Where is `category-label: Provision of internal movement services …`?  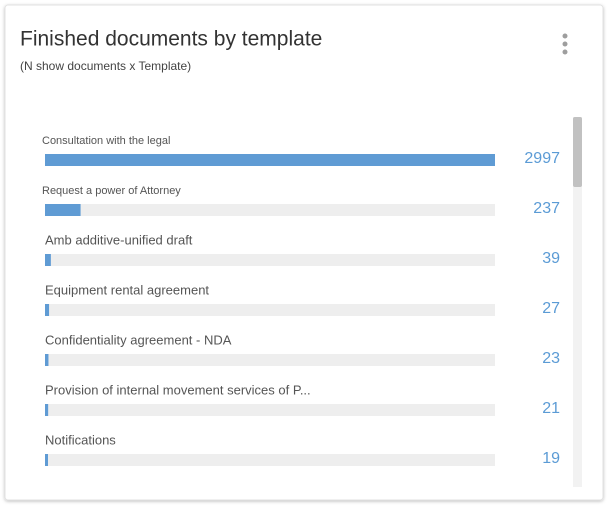
category-label: Provision of internal movement services … is located at coordinates (178, 389).